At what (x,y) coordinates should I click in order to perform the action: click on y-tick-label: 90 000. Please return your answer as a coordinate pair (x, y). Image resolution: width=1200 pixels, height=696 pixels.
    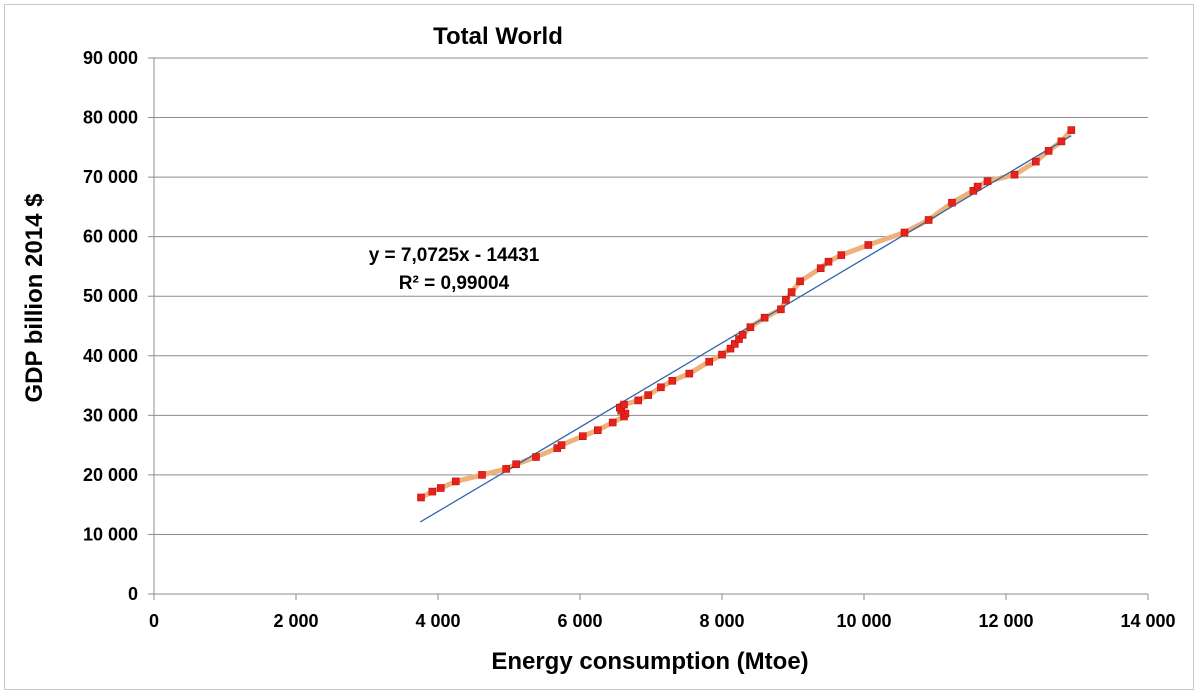
    Looking at the image, I should click on (110, 58).